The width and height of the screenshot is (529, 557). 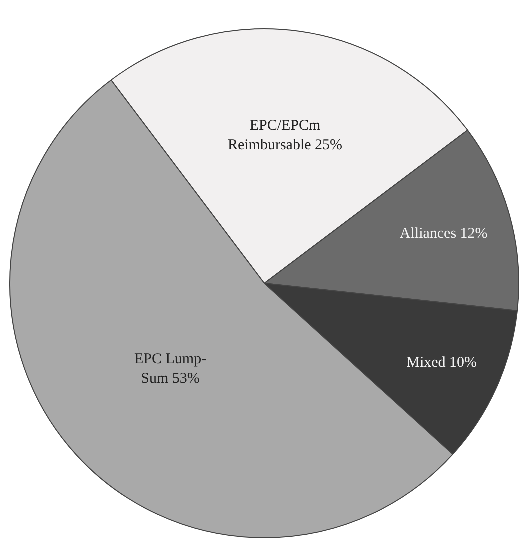 What do you see at coordinates (170, 370) in the screenshot?
I see `slice-label: EPC Lump- Sum 53%` at bounding box center [170, 370].